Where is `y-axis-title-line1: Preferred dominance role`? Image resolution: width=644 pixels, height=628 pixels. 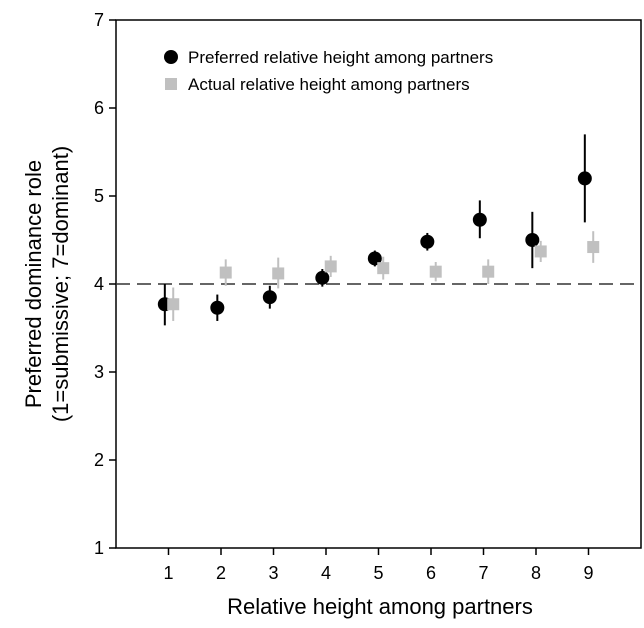 y-axis-title-line1: Preferred dominance role is located at coordinates (33, 284).